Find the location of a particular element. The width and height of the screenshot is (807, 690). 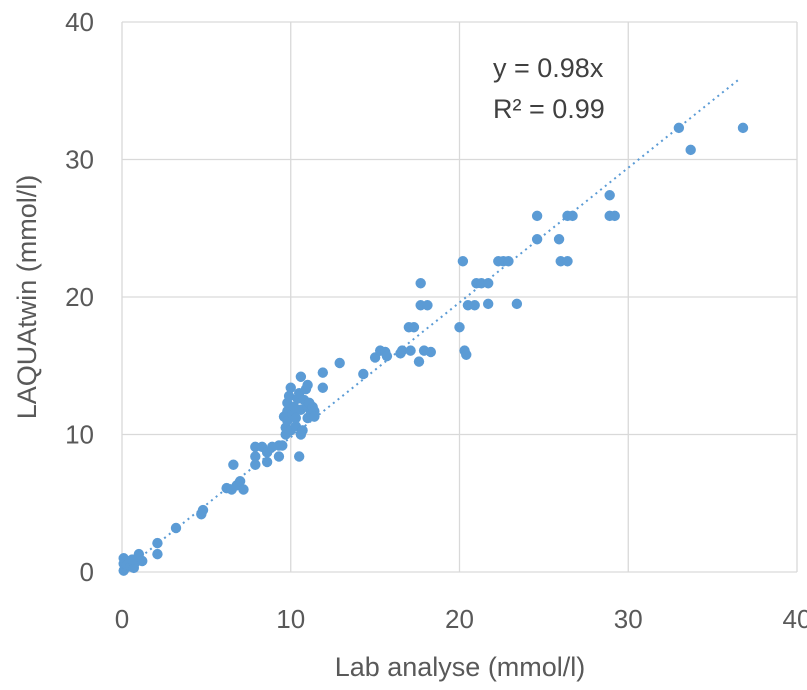

x-tick-label: 20 is located at coordinates (459, 619).